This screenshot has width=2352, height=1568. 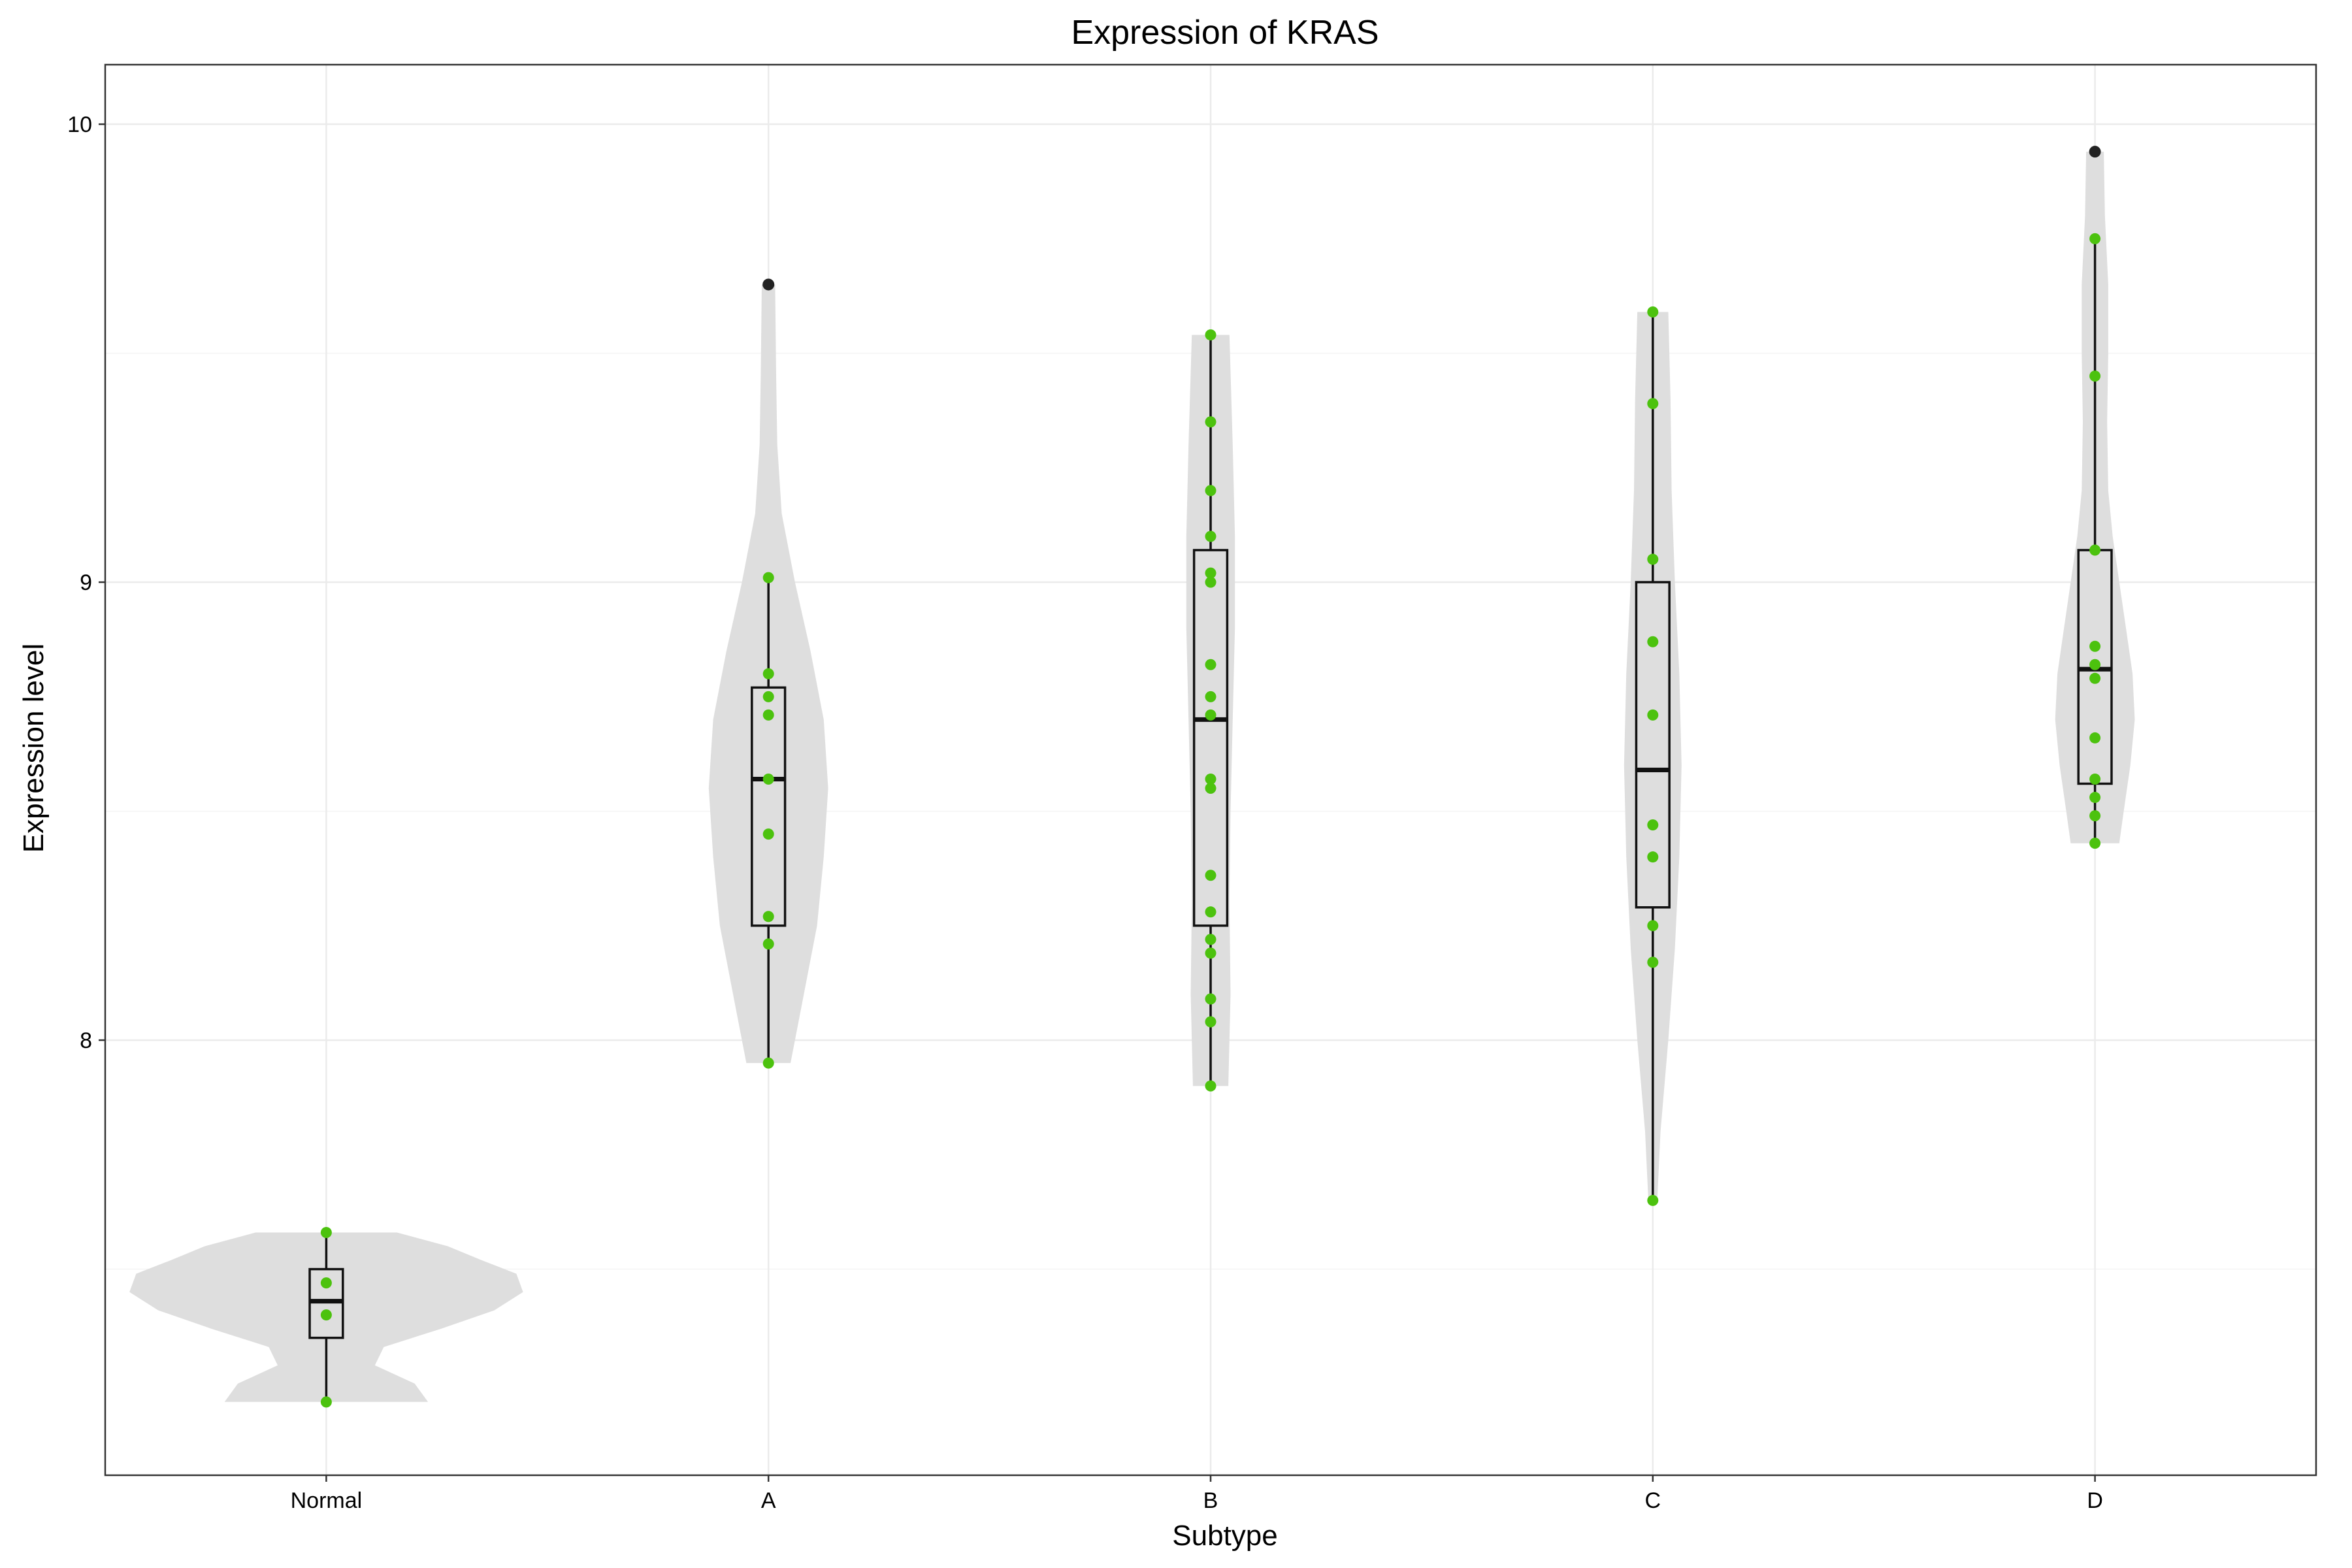 What do you see at coordinates (1210, 738) in the screenshot?
I see `box-b` at bounding box center [1210, 738].